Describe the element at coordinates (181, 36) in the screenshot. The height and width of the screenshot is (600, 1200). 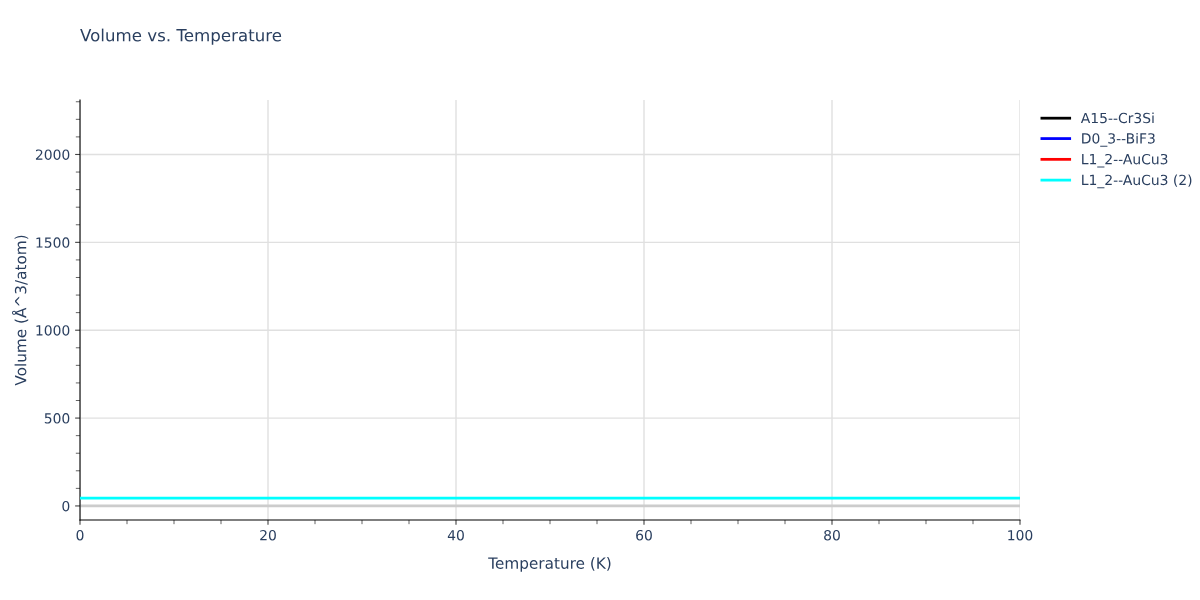
I see `chart-title: Volume vs. Temperature` at that location.